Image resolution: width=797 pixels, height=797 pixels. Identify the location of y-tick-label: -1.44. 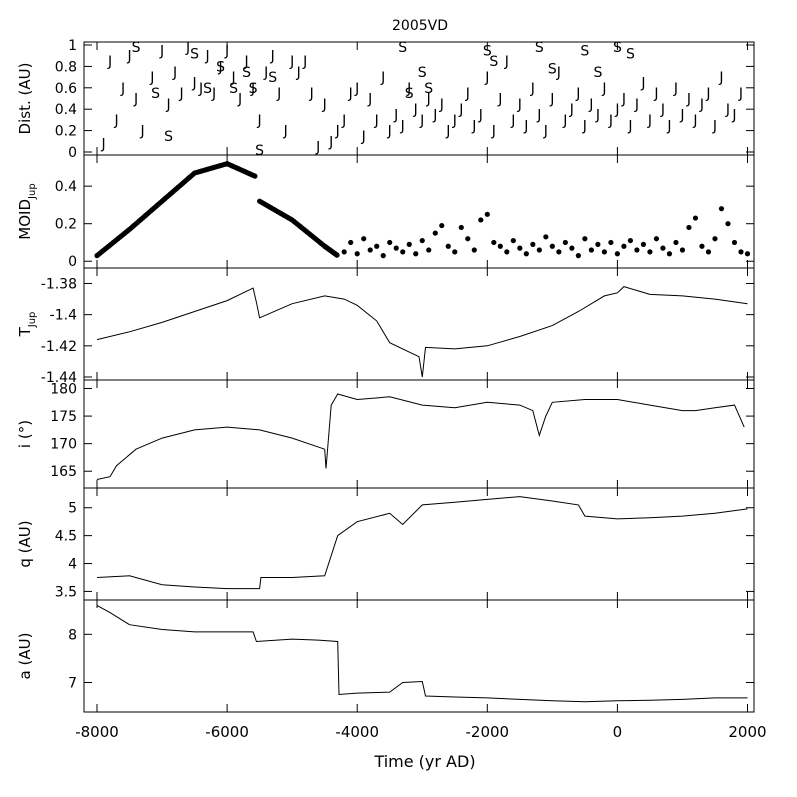
(59, 378).